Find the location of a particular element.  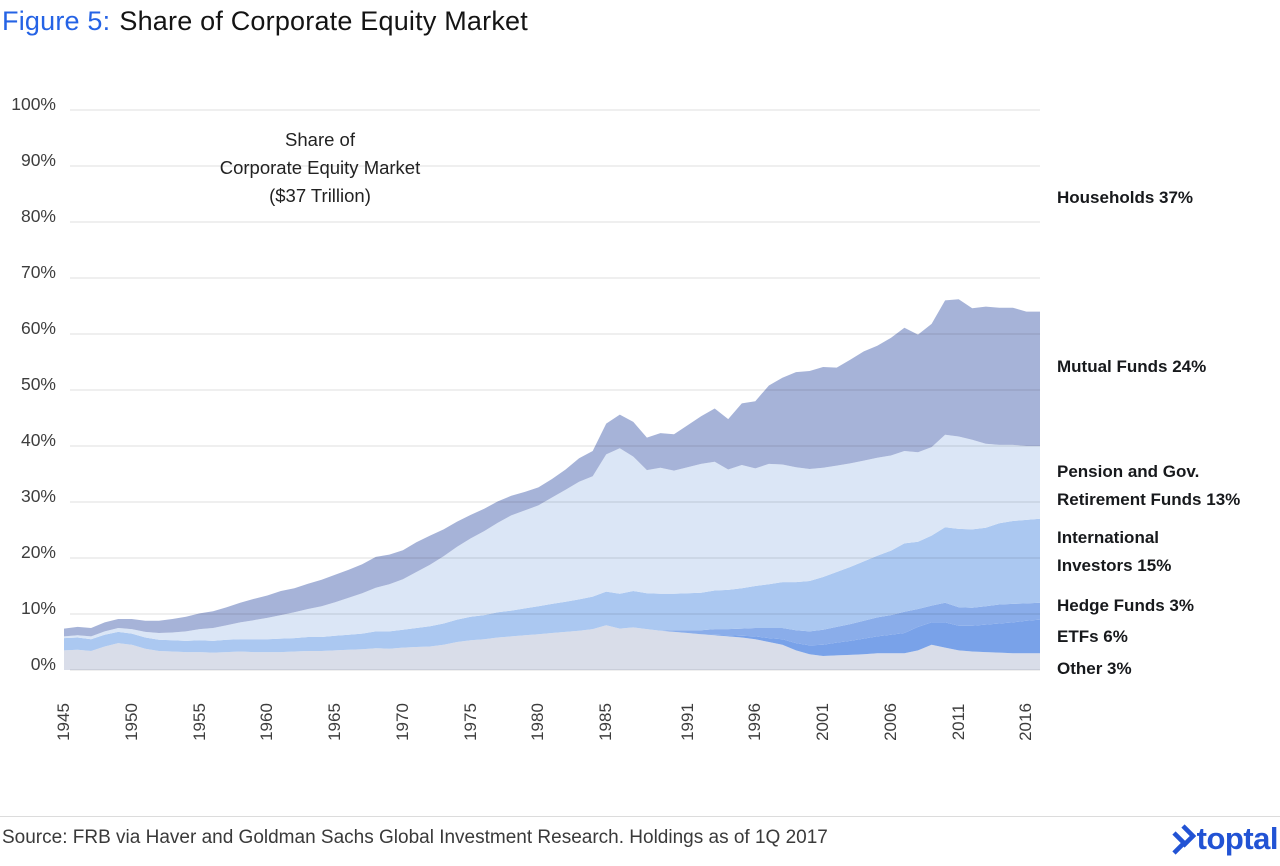

figure-number-label: Figure 5: is located at coordinates (56, 21).